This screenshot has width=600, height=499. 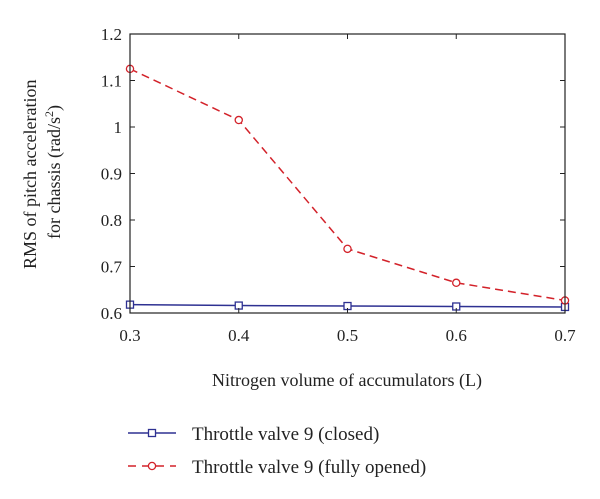 What do you see at coordinates (111, 81) in the screenshot?
I see `y-tick-label: 1.1` at bounding box center [111, 81].